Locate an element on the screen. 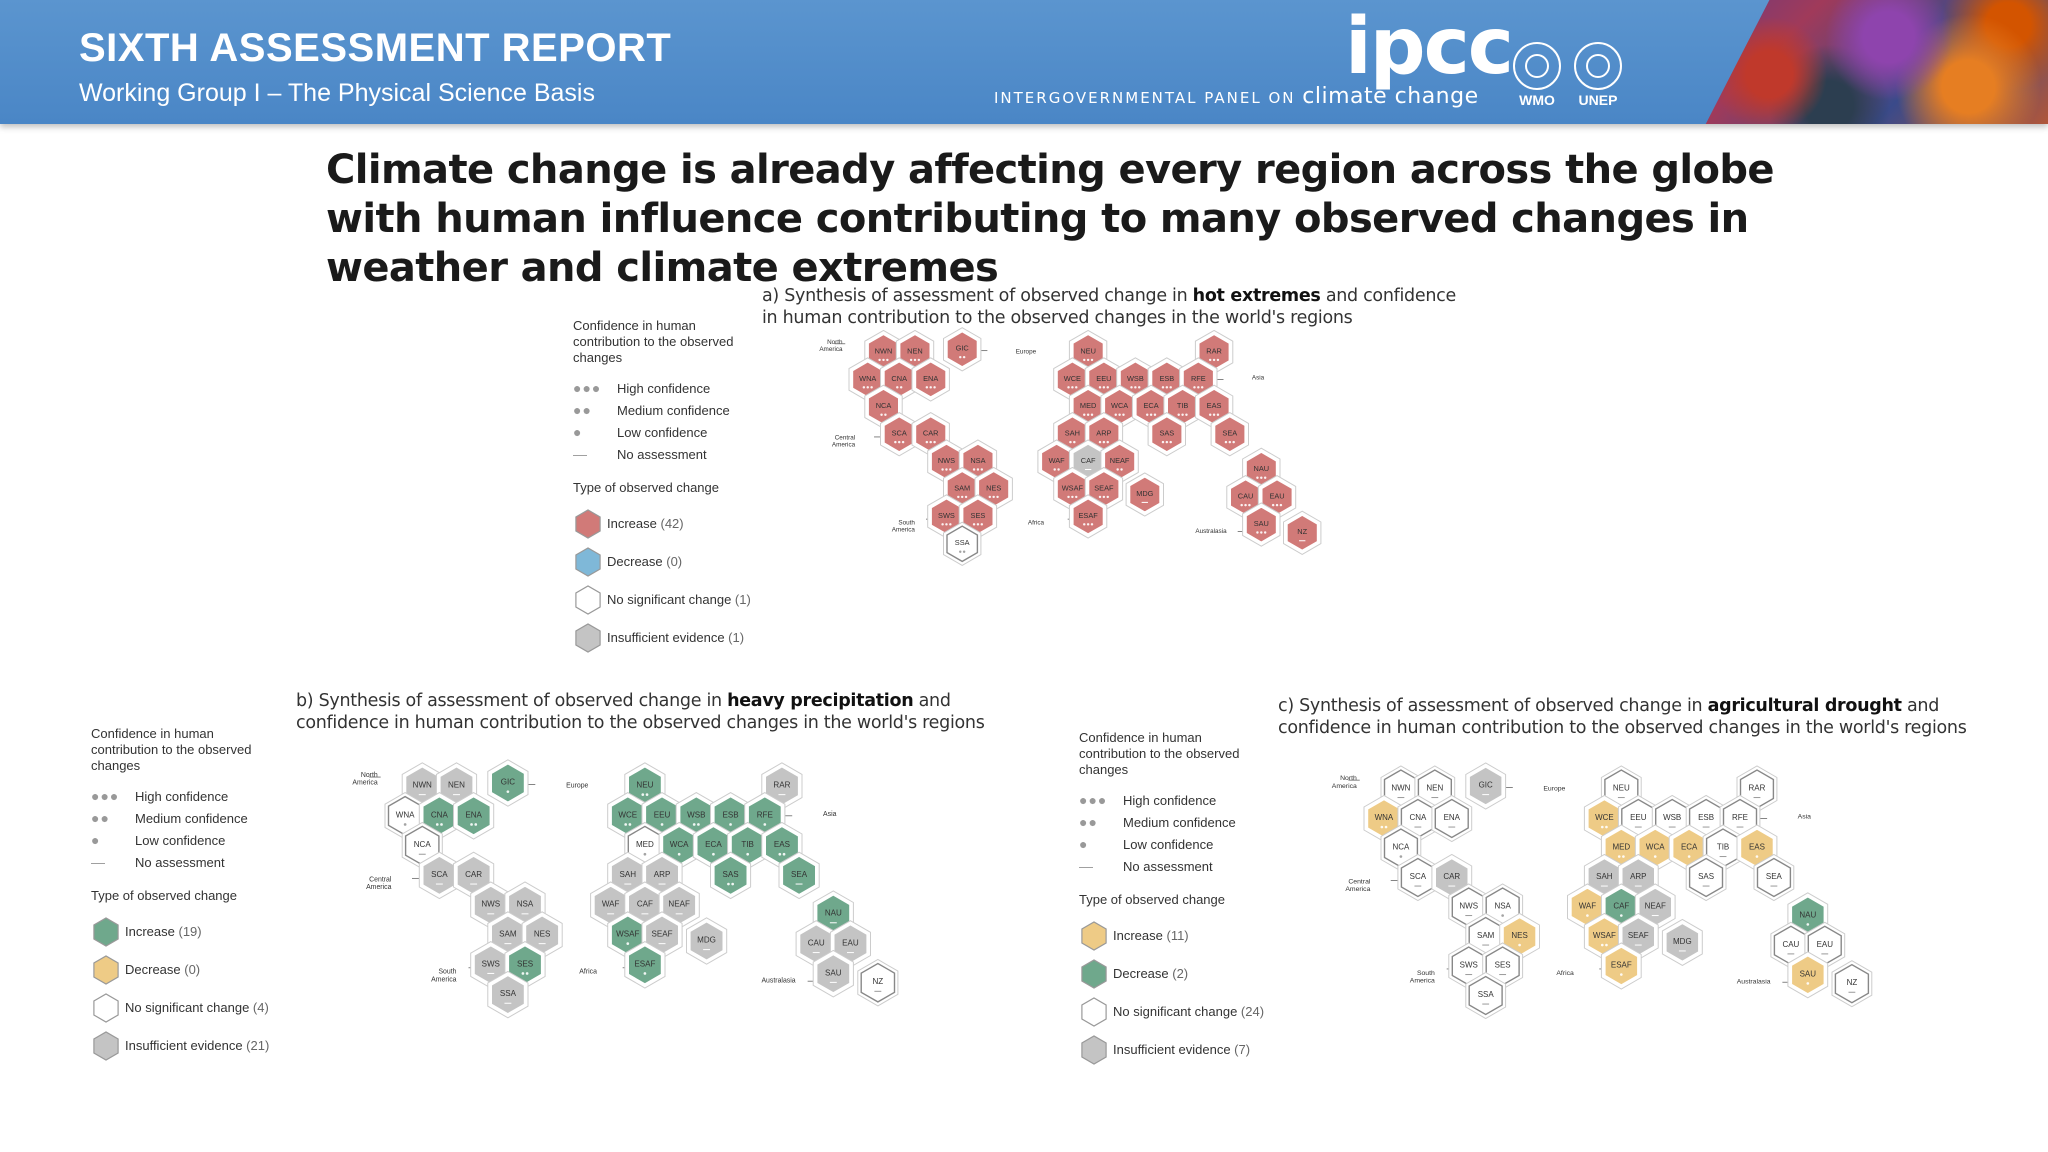  region-code: SAH is located at coordinates (1604, 876).